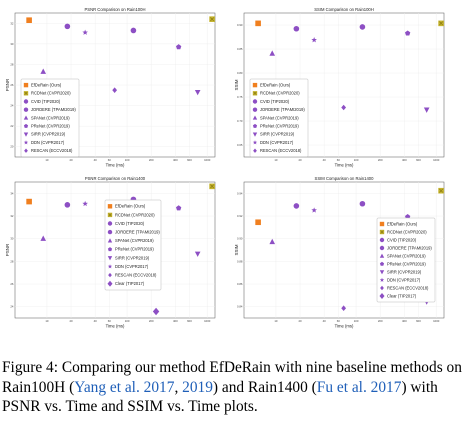  I want to click on chart-title: PSNR Comparison on Rain100H, so click(115, 9).